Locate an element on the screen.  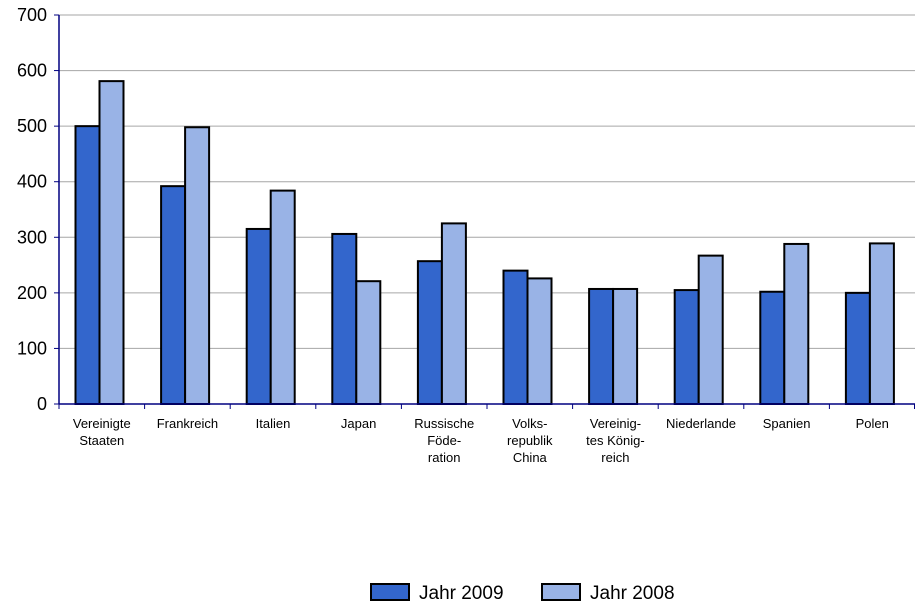
y-tick-label: 0 is located at coordinates (42, 404).